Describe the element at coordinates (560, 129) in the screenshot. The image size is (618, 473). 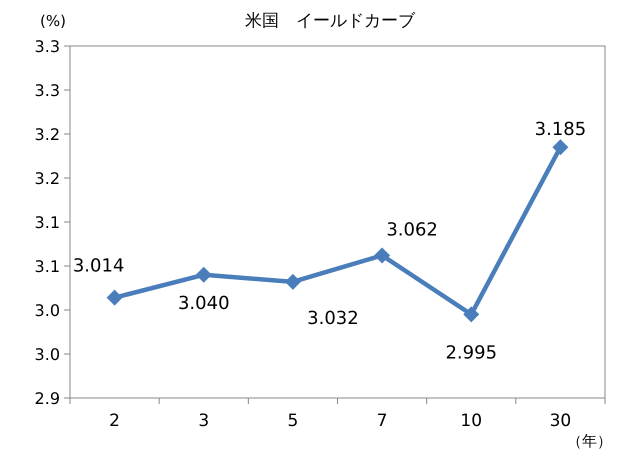
I see `data-label: 3.185` at that location.